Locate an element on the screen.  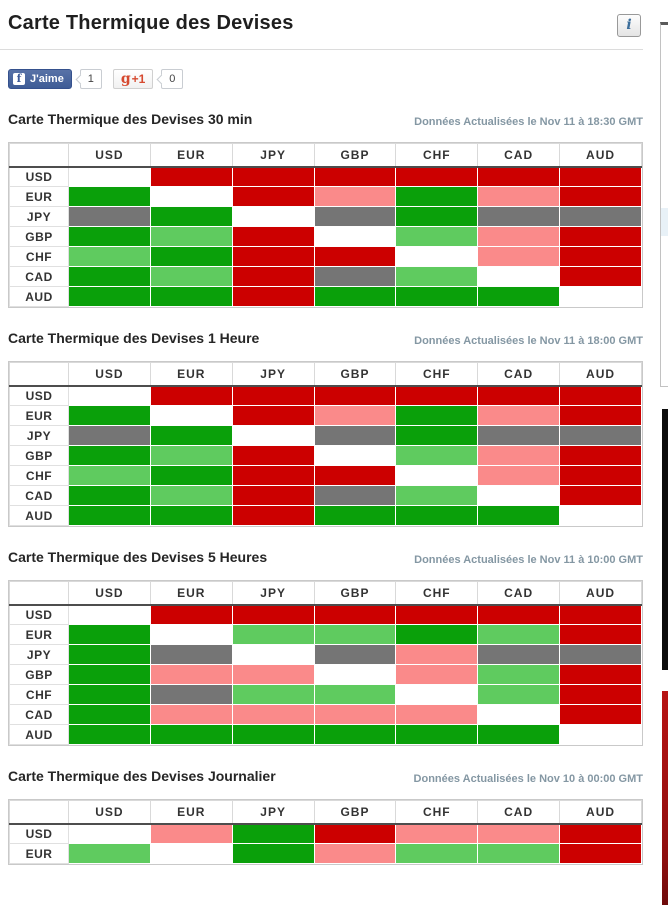
cell-jpy-cad is located at coordinates (519, 435).